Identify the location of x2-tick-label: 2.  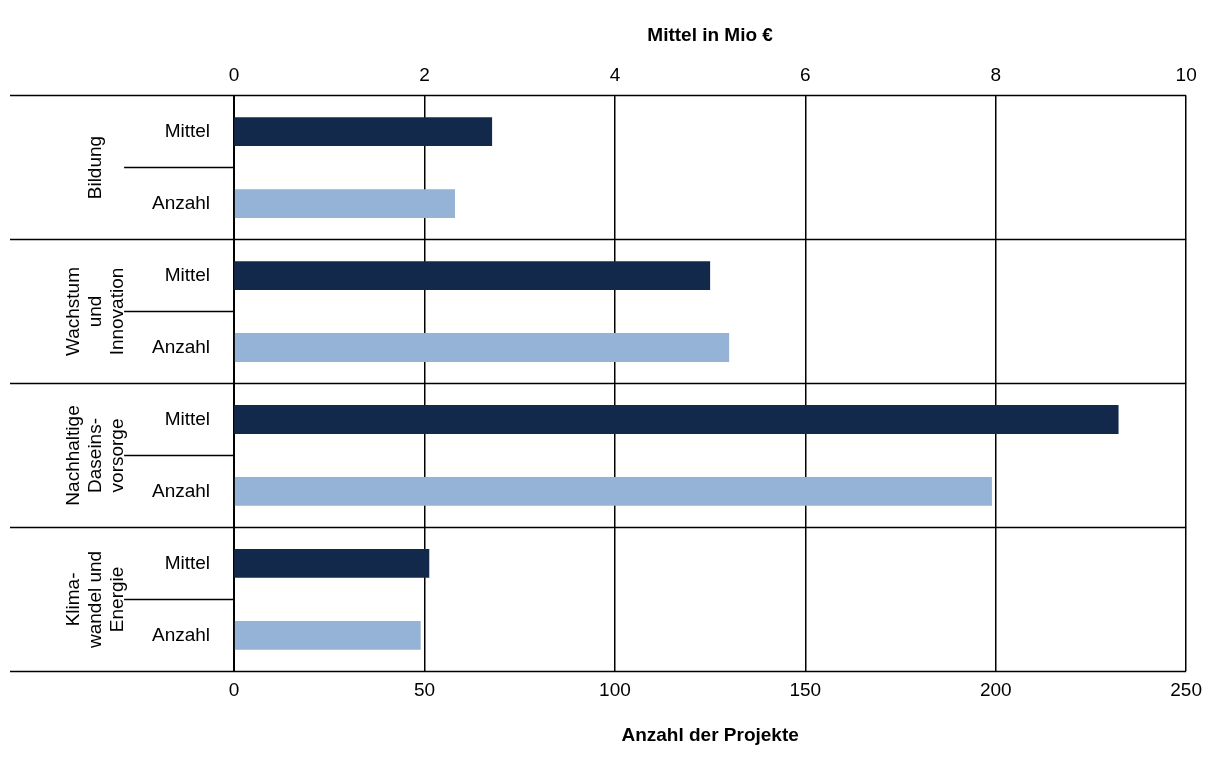
(424, 75).